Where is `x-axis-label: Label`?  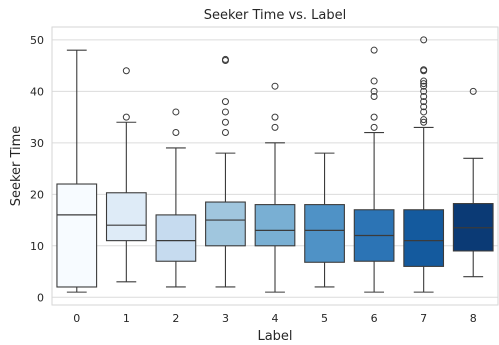 x-axis-label: Label is located at coordinates (274, 336).